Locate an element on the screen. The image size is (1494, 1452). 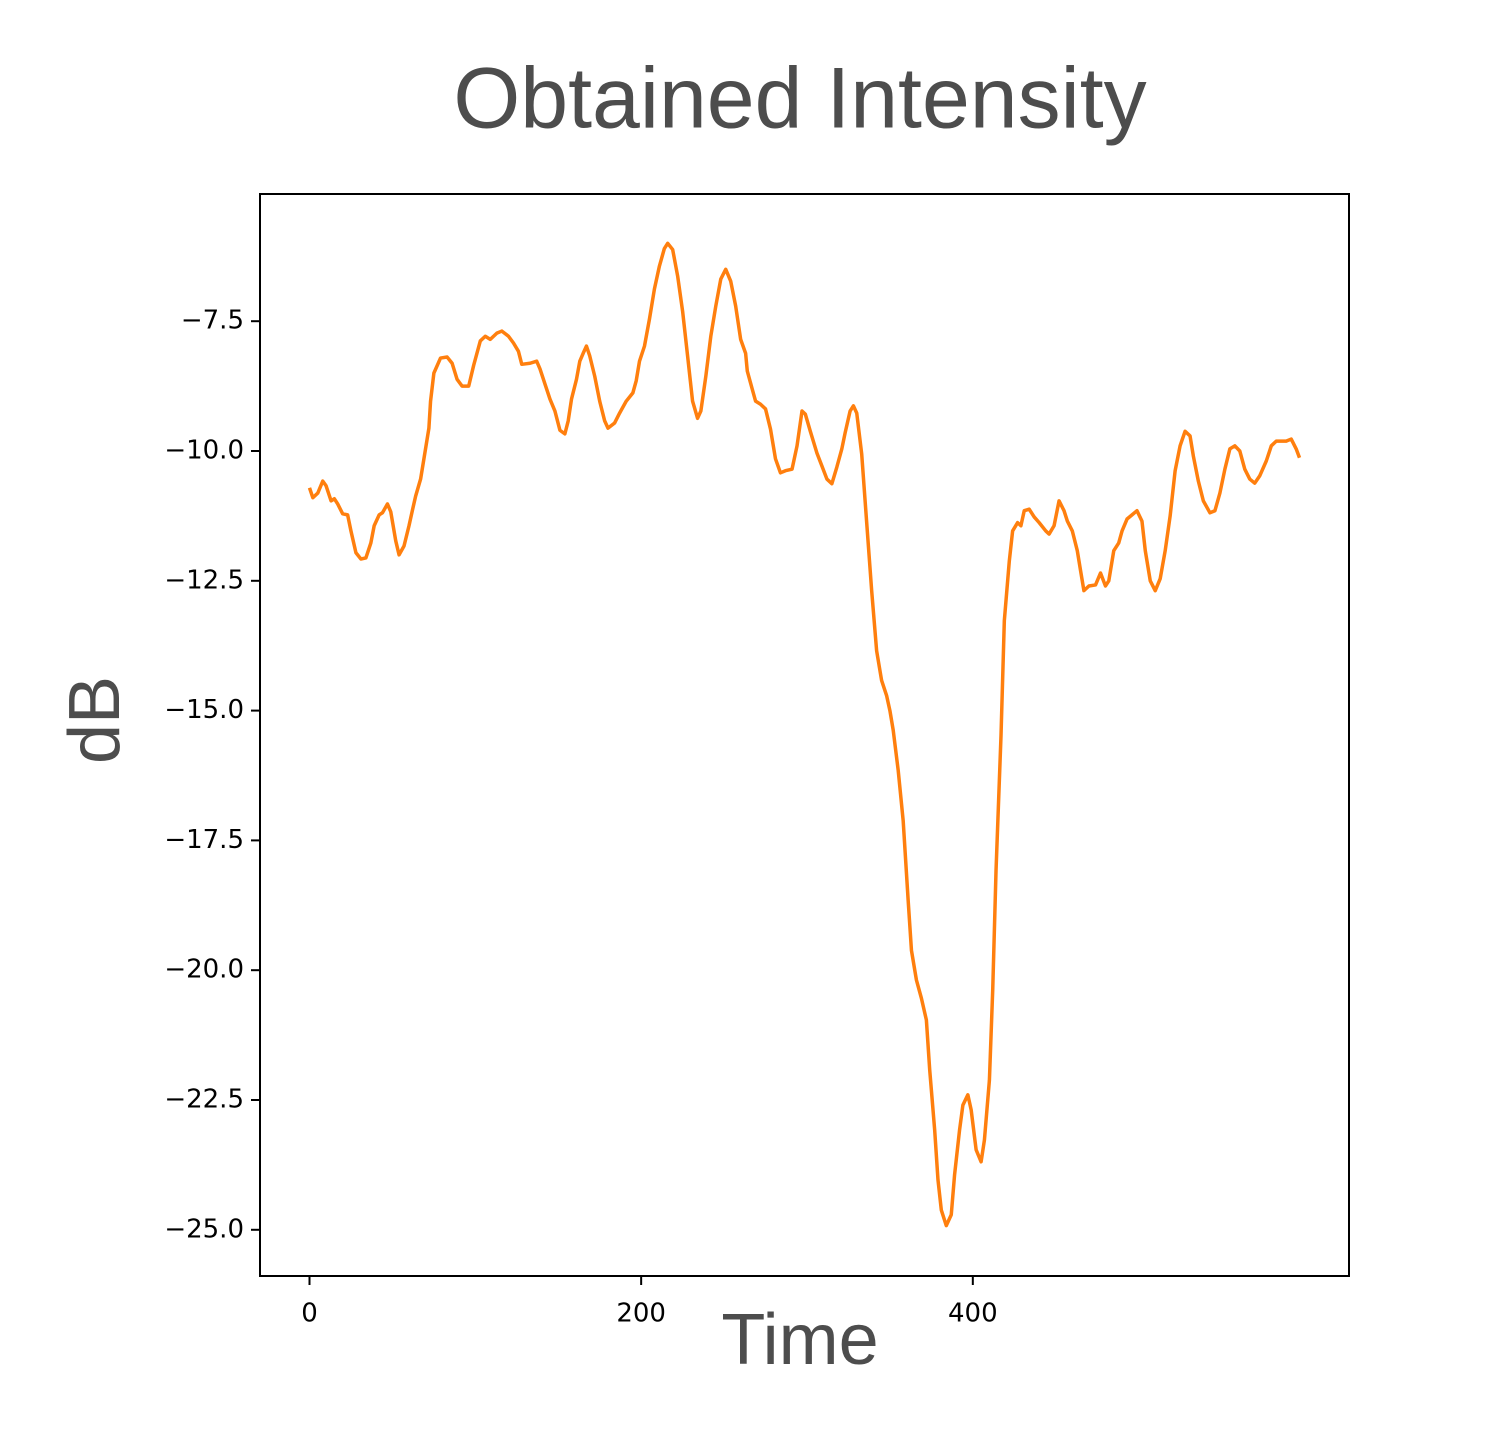
y-tick-label: −20.0 is located at coordinates (204, 970).